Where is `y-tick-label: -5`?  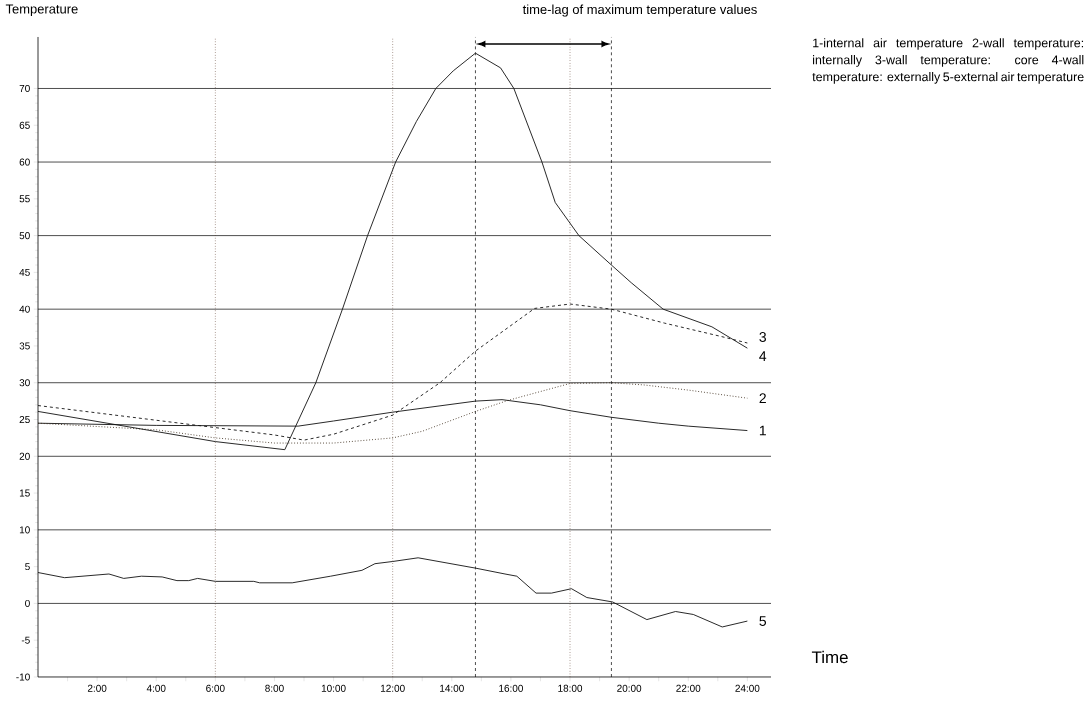 y-tick-label: -5 is located at coordinates (25, 640).